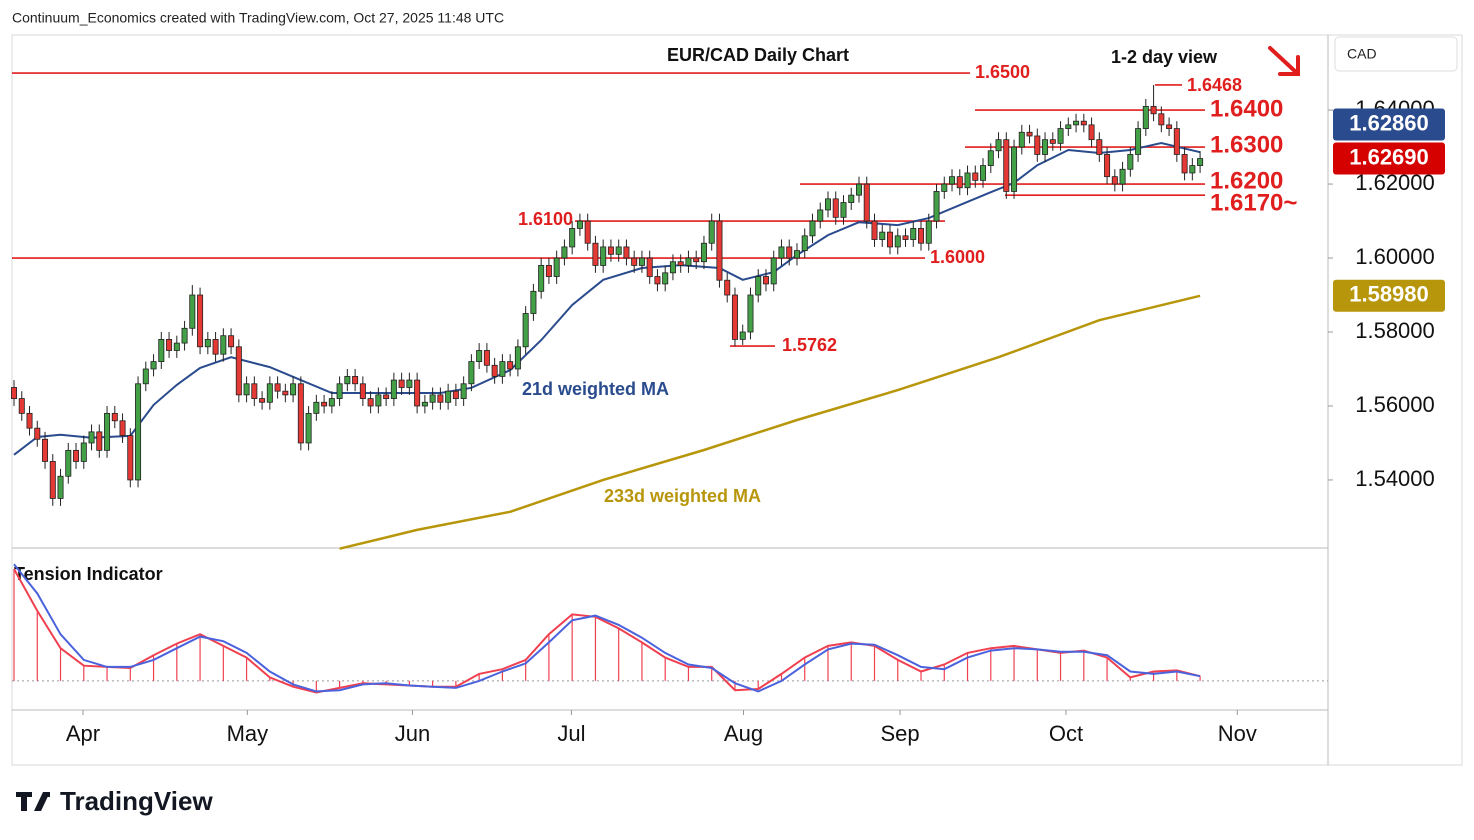  I want to click on level-label: 1.6100, so click(545, 219).